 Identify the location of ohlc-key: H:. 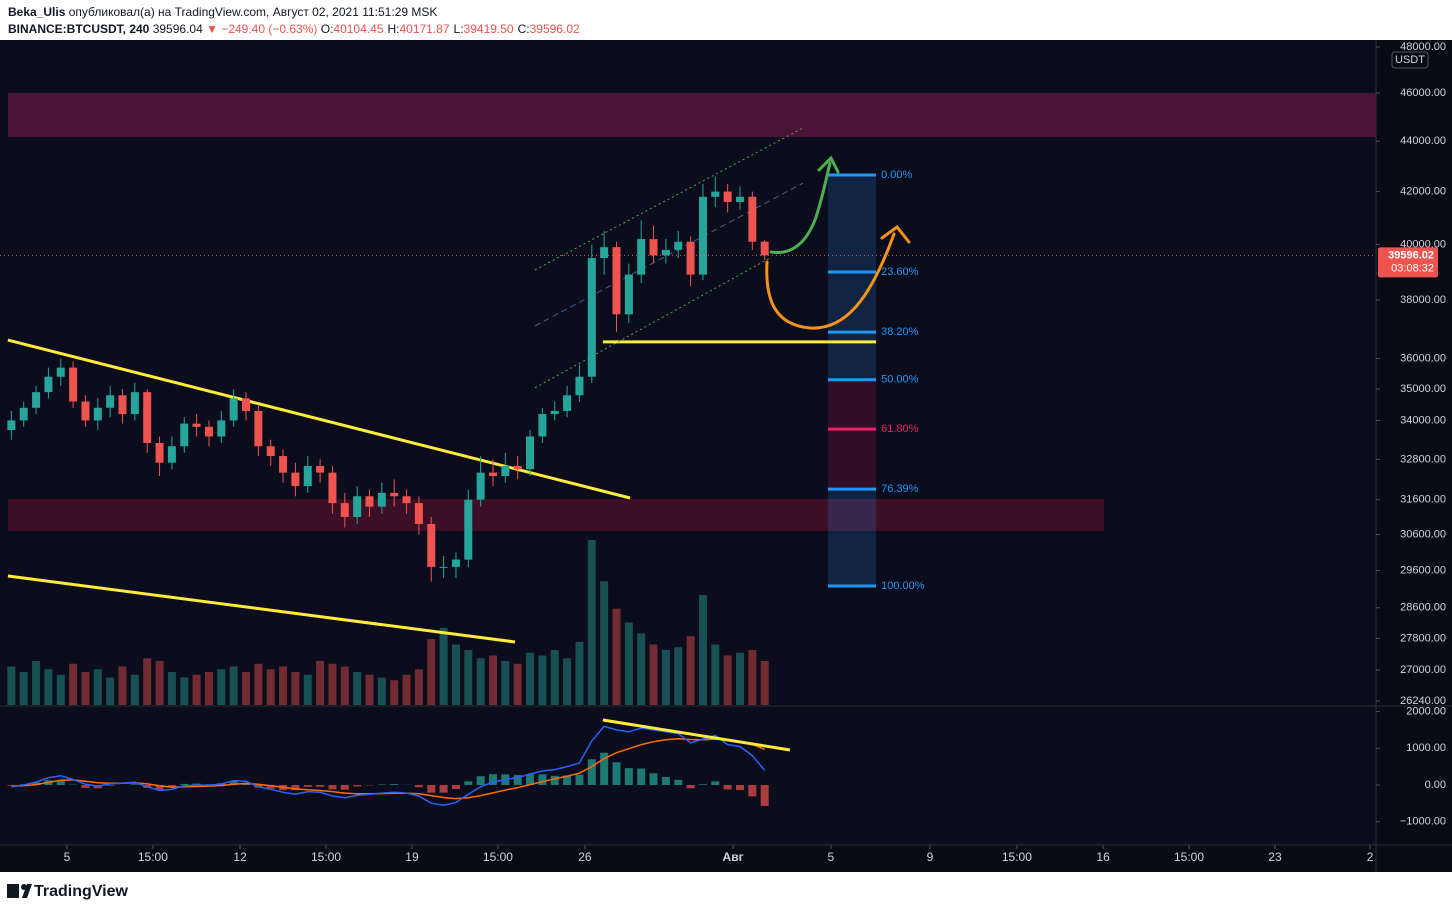
(393, 29).